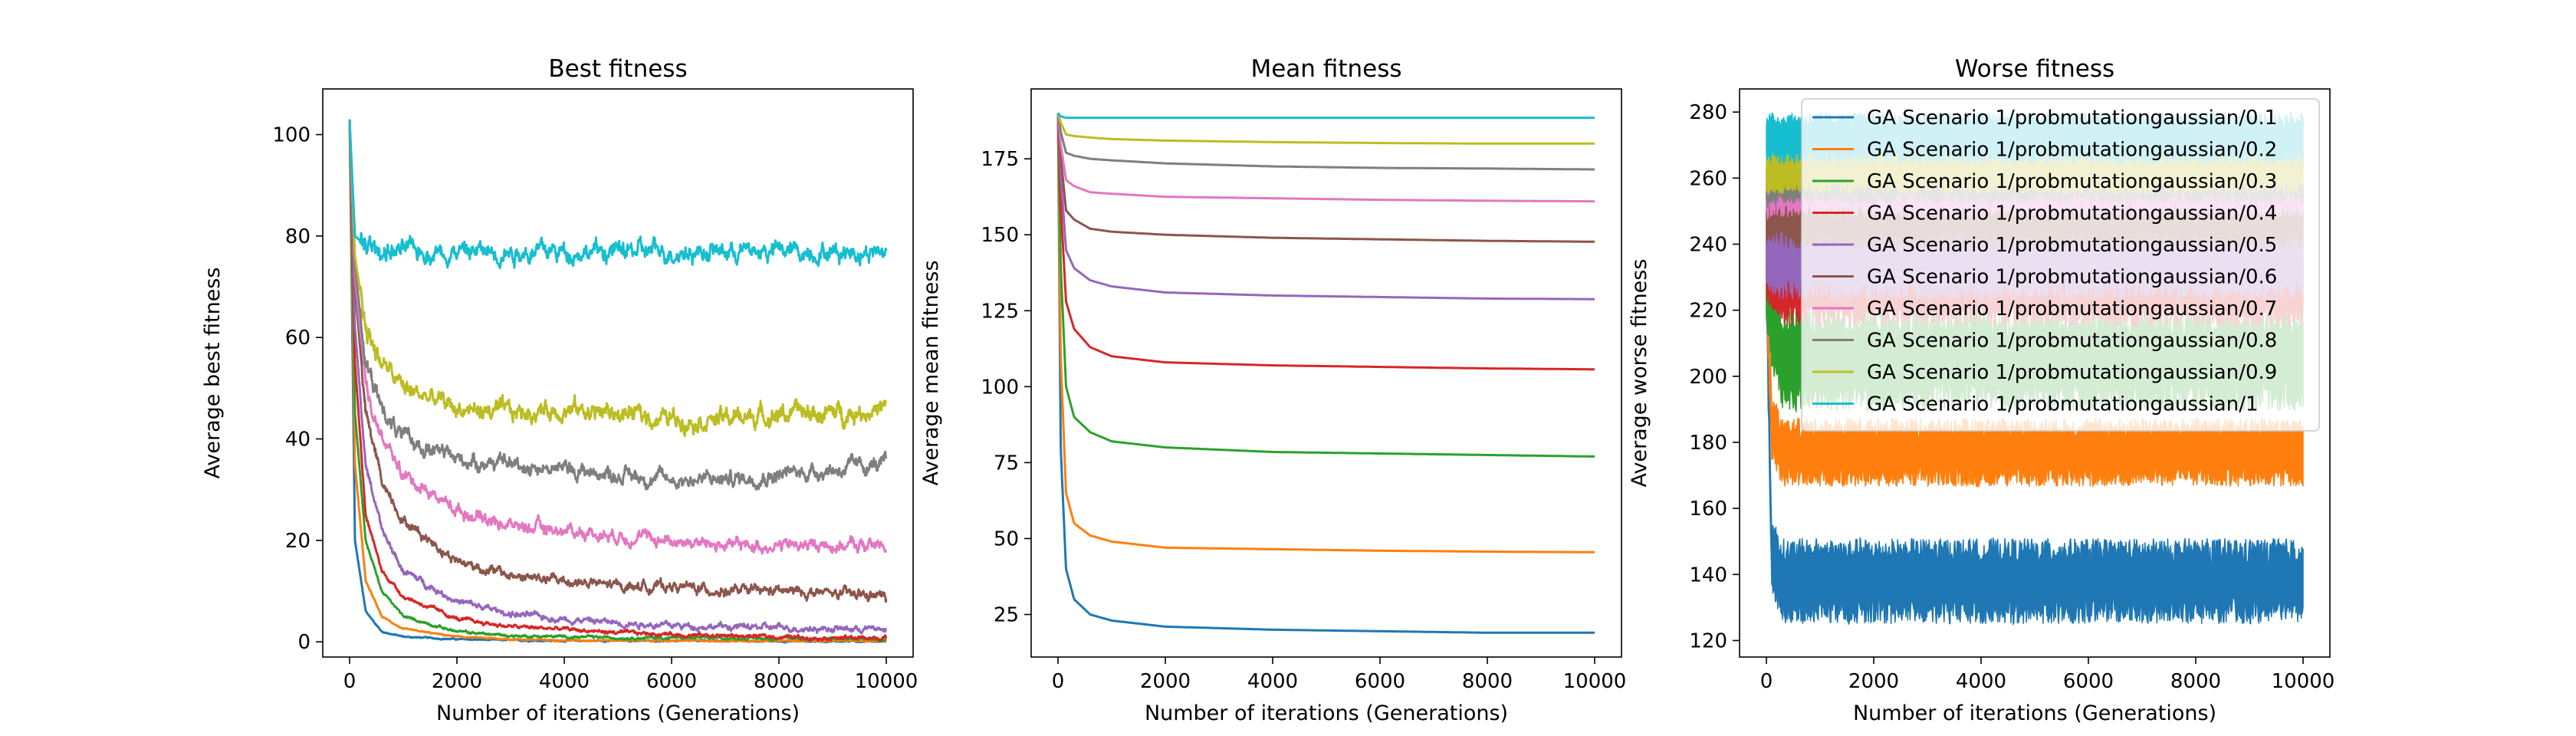 This screenshot has height=736, width=2576. What do you see at coordinates (1000, 311) in the screenshot?
I see `y-tick-label: 125` at bounding box center [1000, 311].